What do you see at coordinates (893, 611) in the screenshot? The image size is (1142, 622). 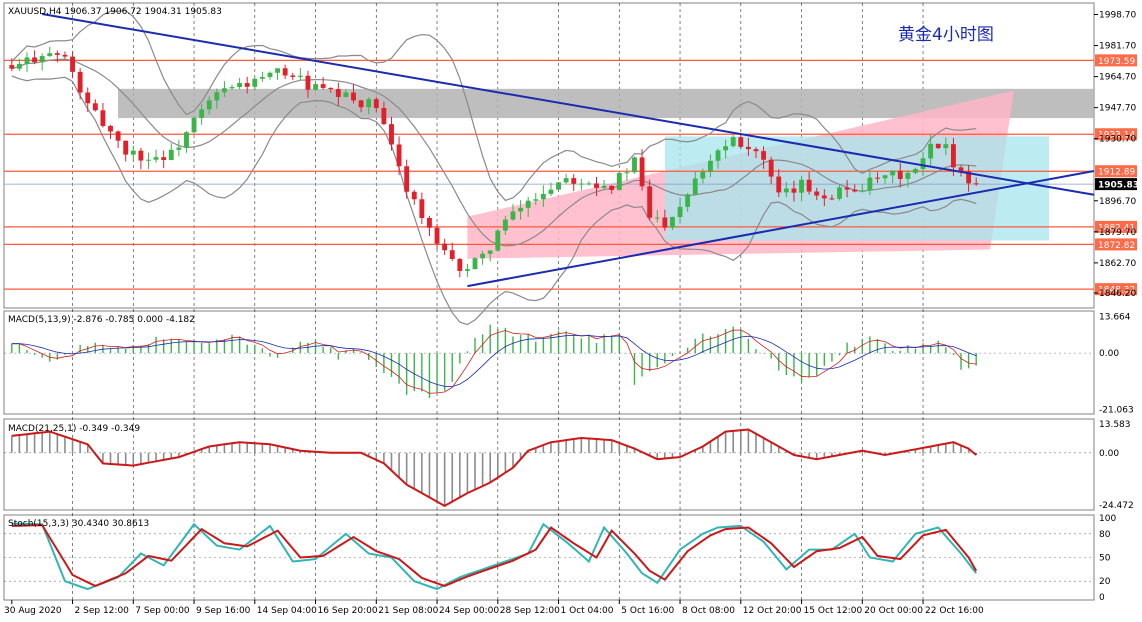 I see `x-tick-label: 20 Oct 00:00` at bounding box center [893, 611].